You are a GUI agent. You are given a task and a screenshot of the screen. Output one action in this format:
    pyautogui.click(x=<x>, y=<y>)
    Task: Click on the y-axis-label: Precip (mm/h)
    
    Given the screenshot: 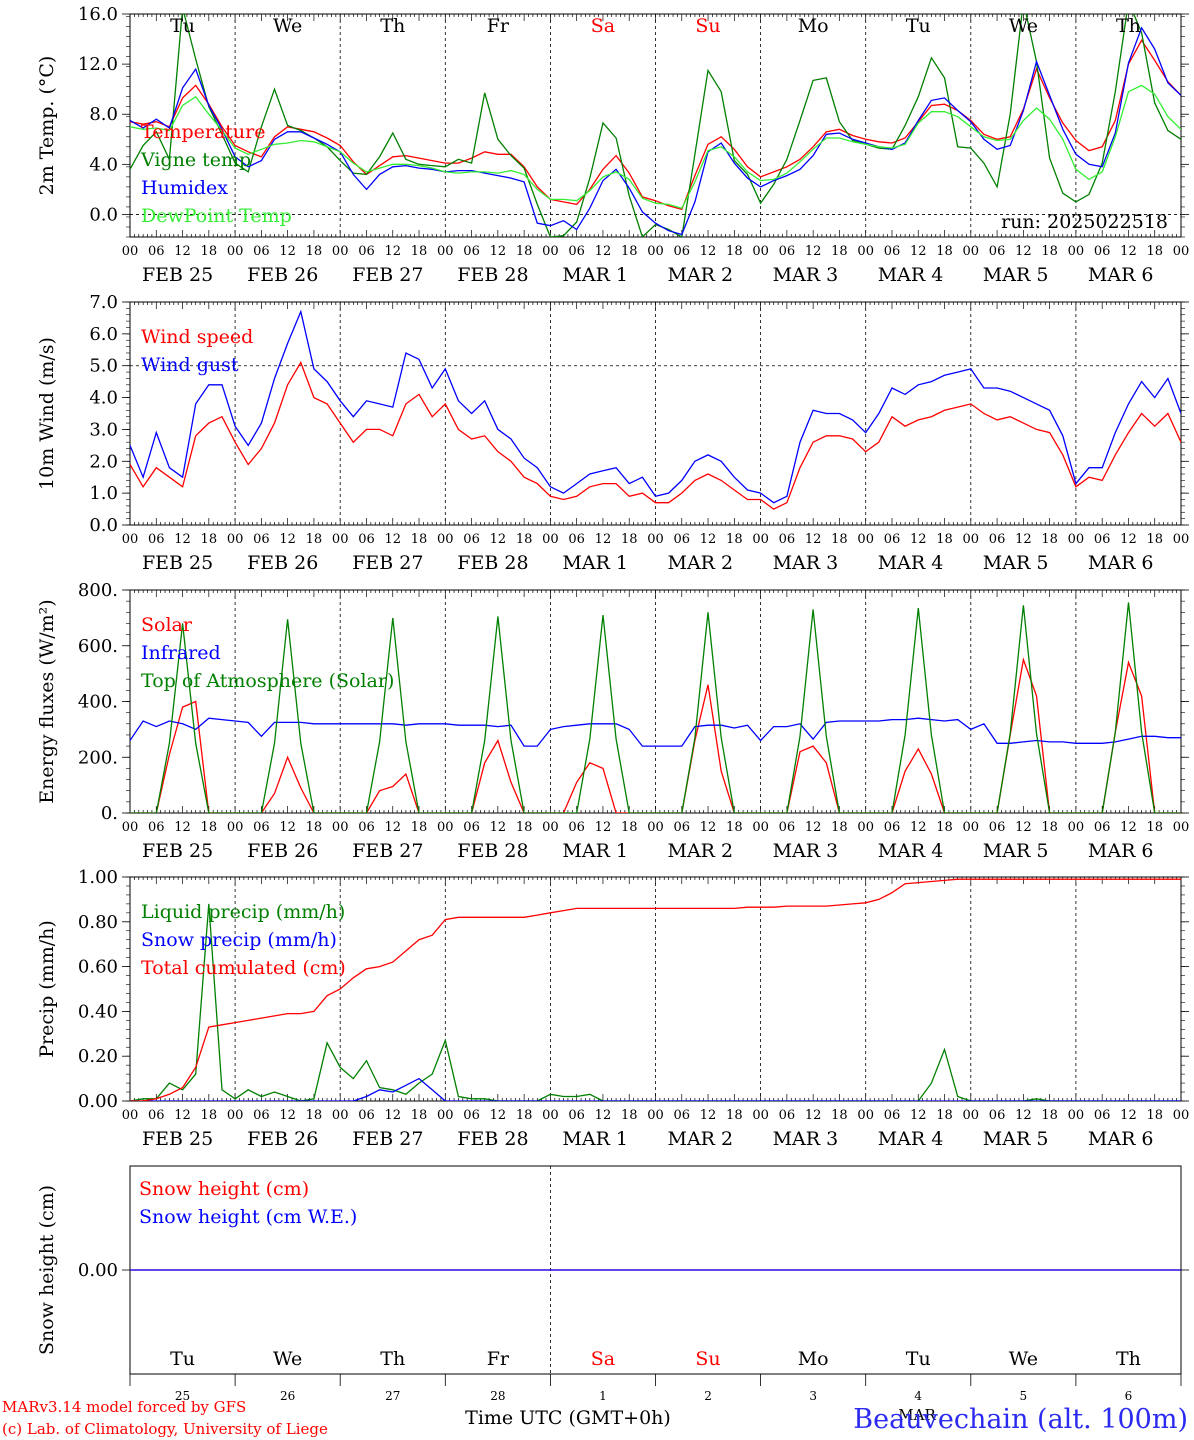 What is the action you would take?
    pyautogui.click(x=47, y=989)
    